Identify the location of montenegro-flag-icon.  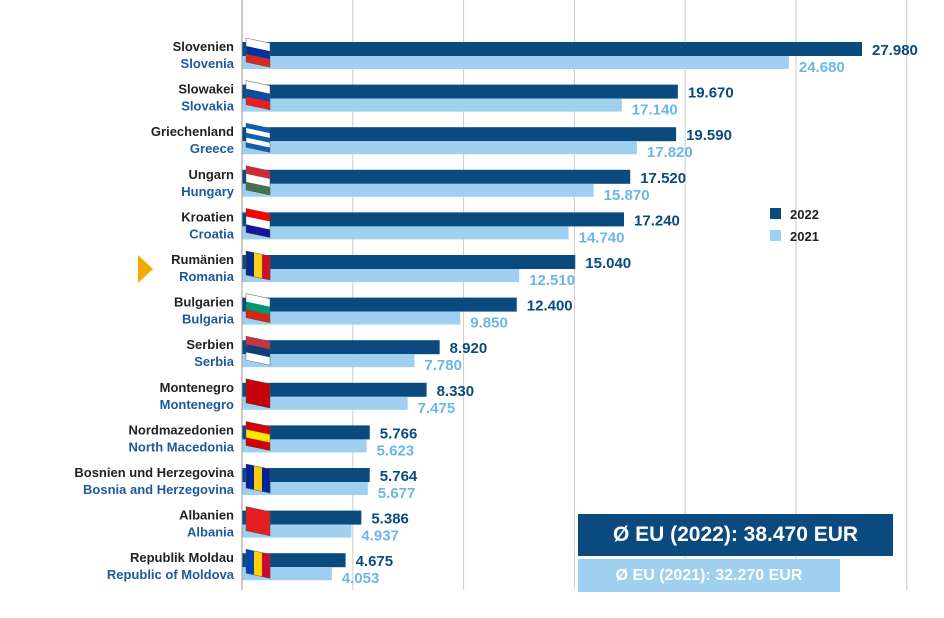
(258, 393).